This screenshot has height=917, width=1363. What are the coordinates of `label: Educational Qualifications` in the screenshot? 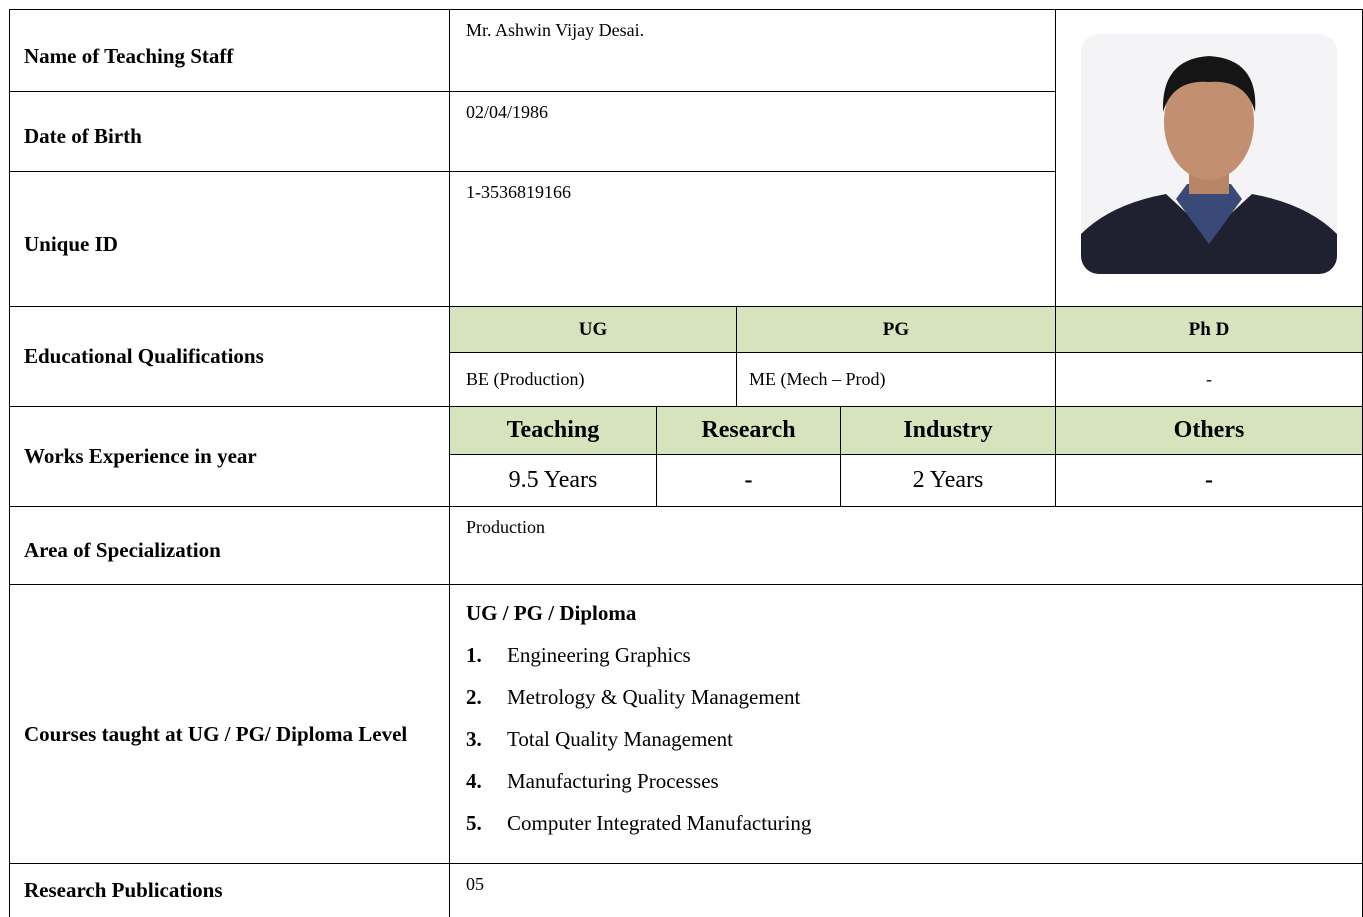 It's located at (229, 356).